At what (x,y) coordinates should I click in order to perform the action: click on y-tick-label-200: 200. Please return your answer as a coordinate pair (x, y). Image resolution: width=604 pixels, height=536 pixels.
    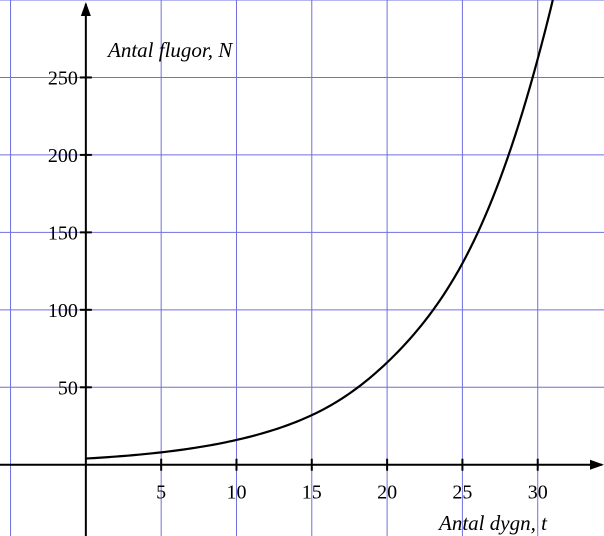
    Looking at the image, I should click on (63, 156).